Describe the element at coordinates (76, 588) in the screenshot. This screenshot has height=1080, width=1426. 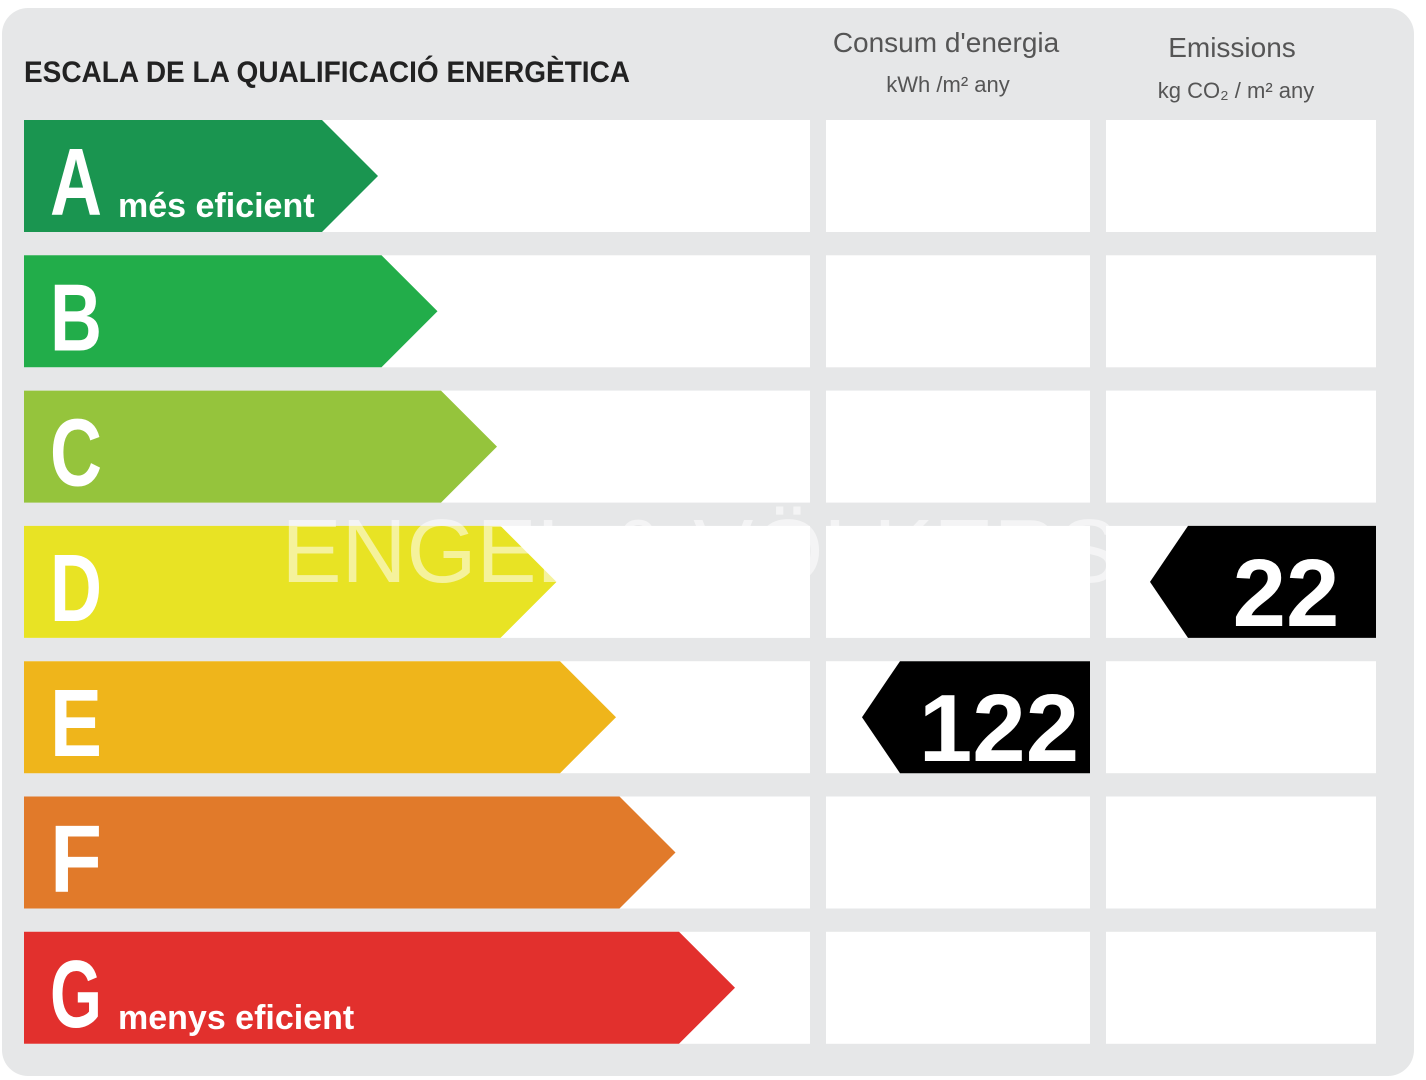
I see `rating-letter: D` at that location.